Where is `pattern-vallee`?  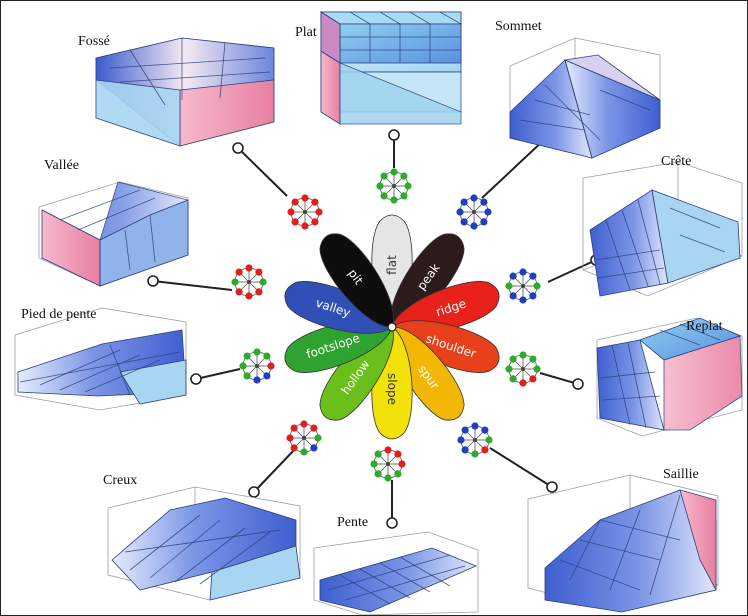
pattern-vallee is located at coordinates (249, 282).